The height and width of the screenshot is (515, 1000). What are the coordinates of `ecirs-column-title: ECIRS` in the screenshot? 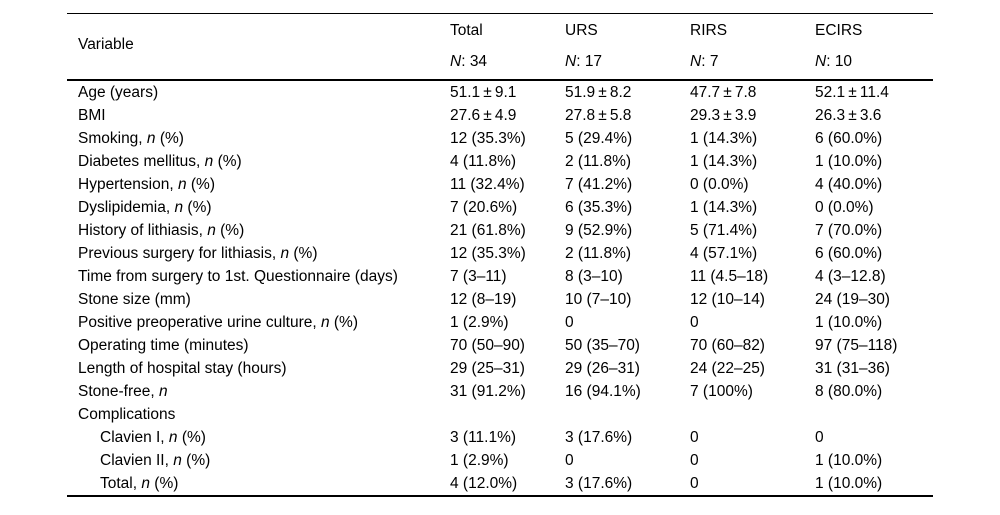 It's located at (839, 30).